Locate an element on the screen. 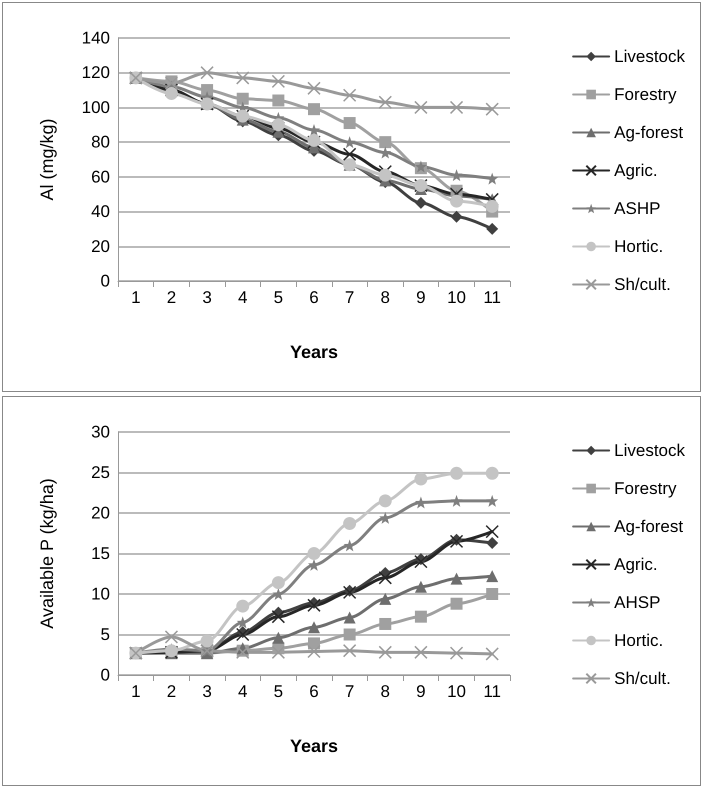 The image size is (705, 787). y-tick-label: 80 is located at coordinates (100, 142).